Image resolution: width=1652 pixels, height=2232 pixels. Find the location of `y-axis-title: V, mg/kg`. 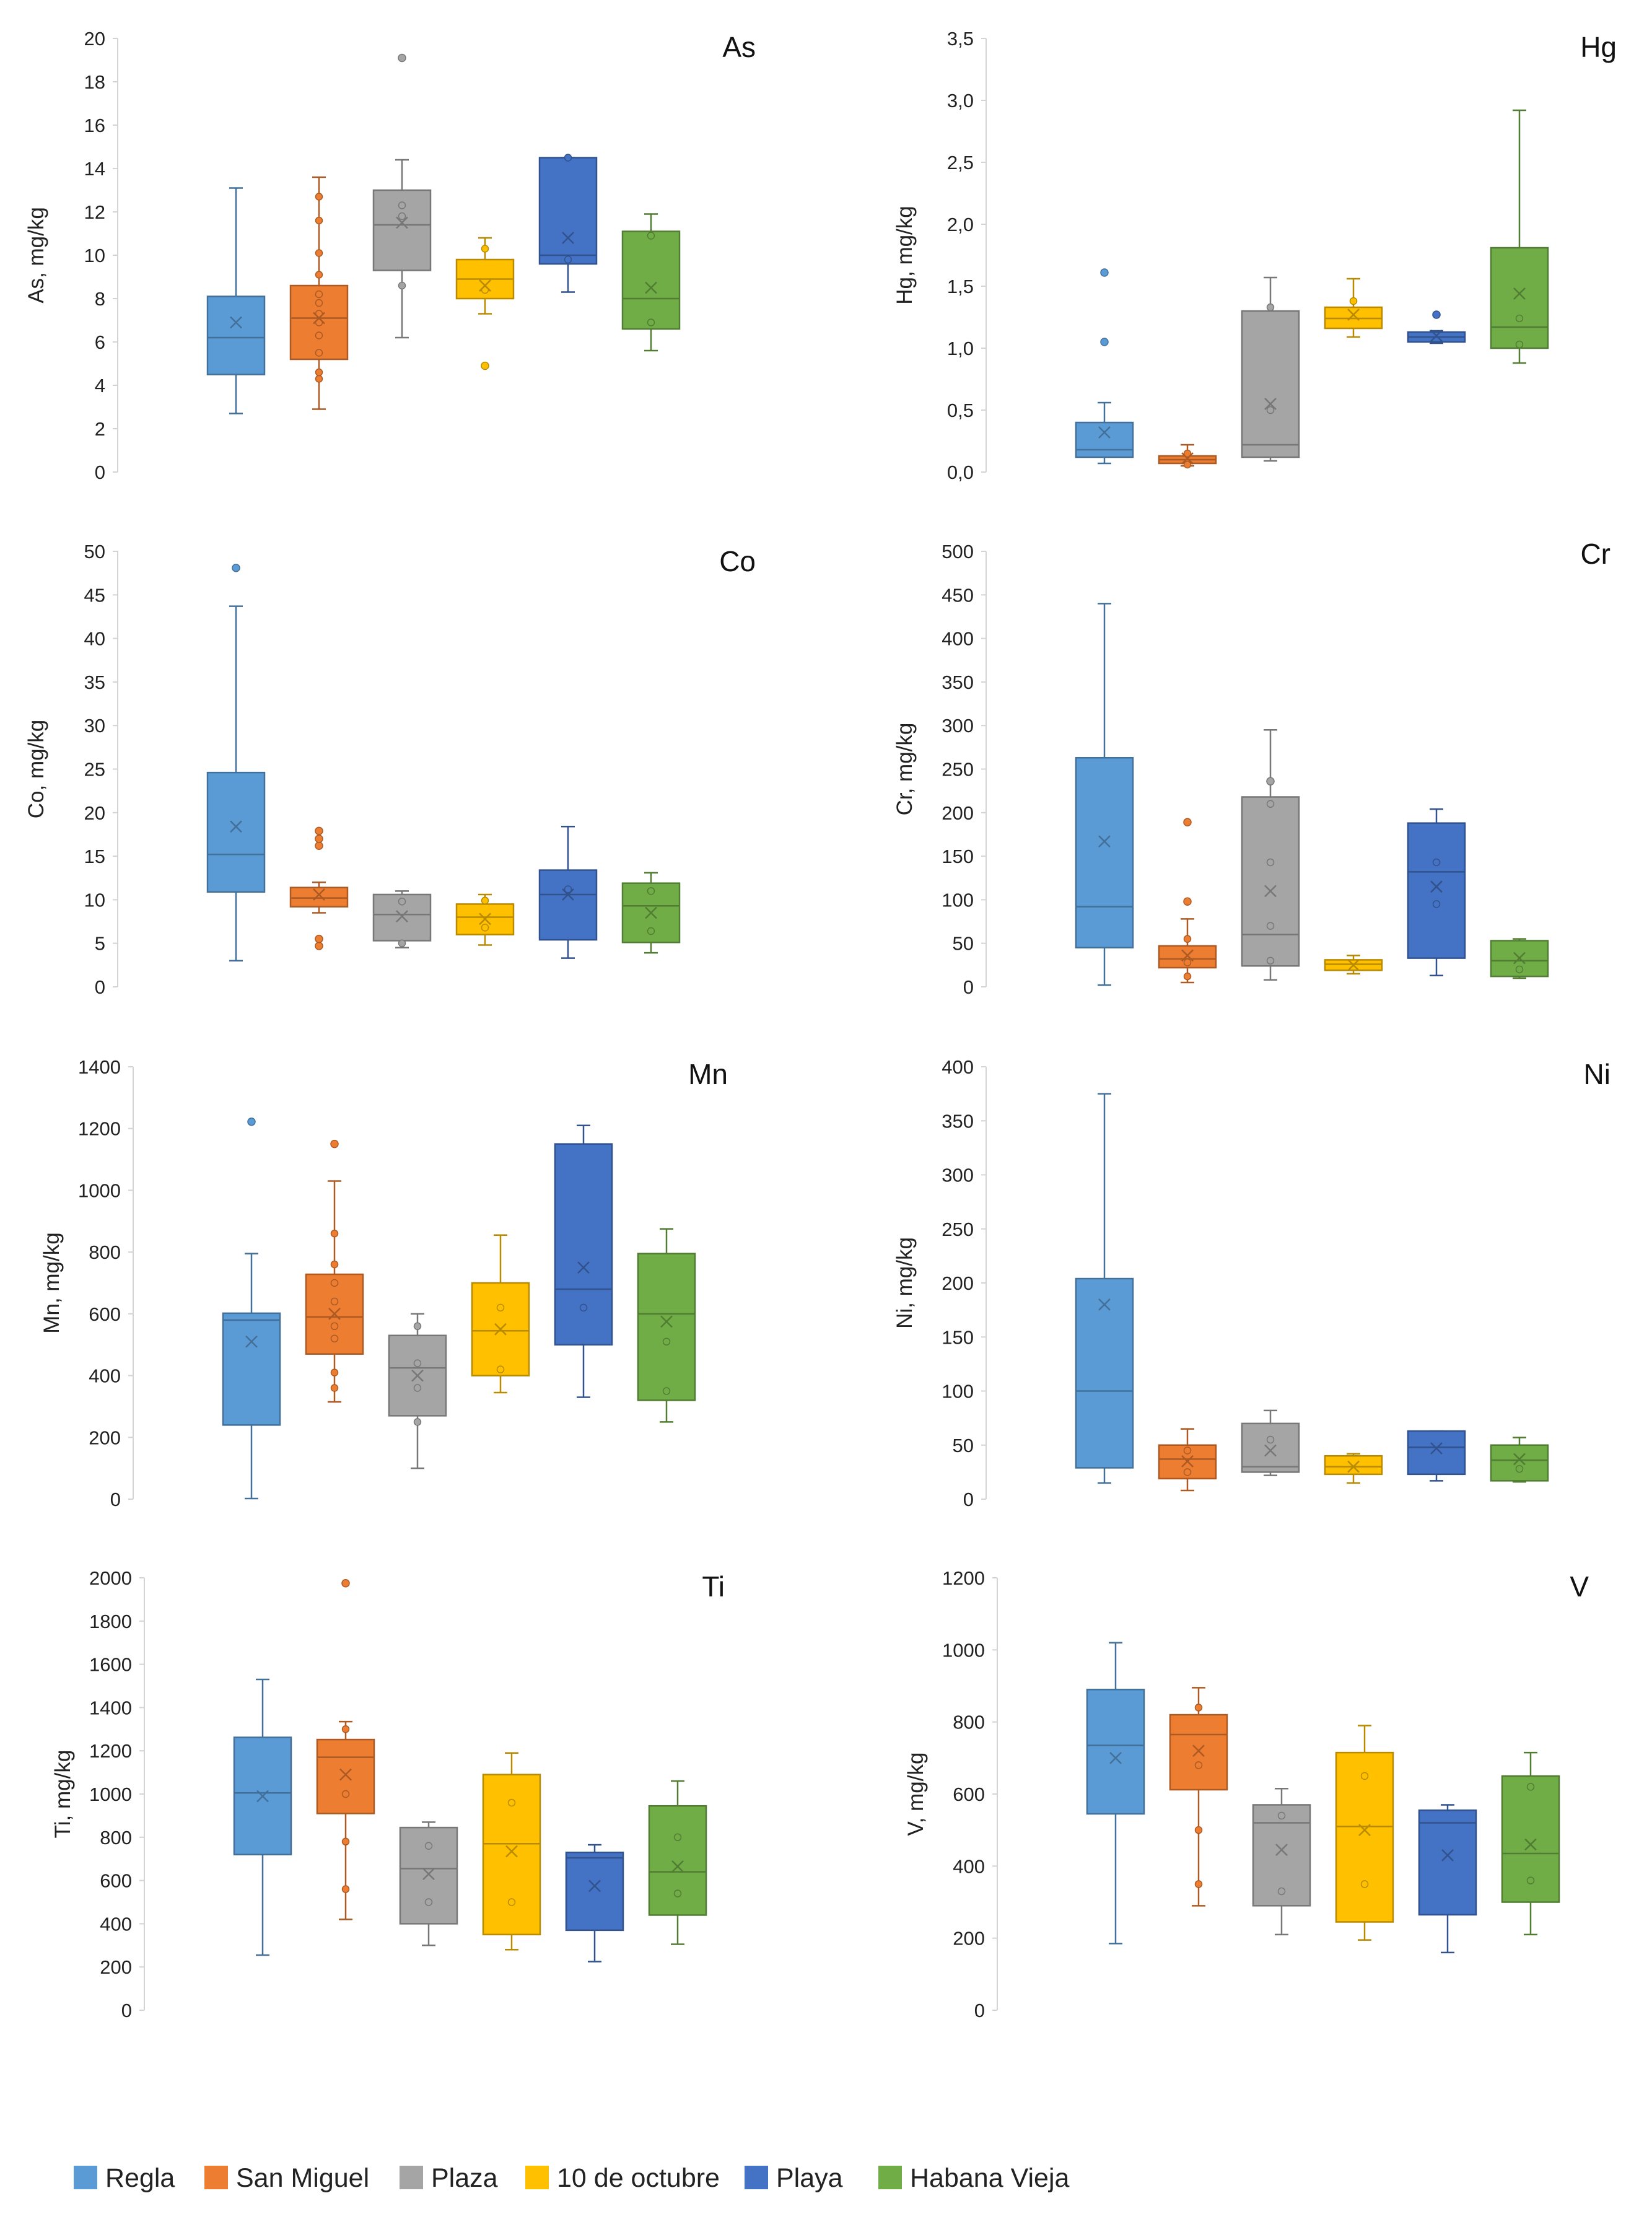

y-axis-title: V, mg/kg is located at coordinates (916, 1794).